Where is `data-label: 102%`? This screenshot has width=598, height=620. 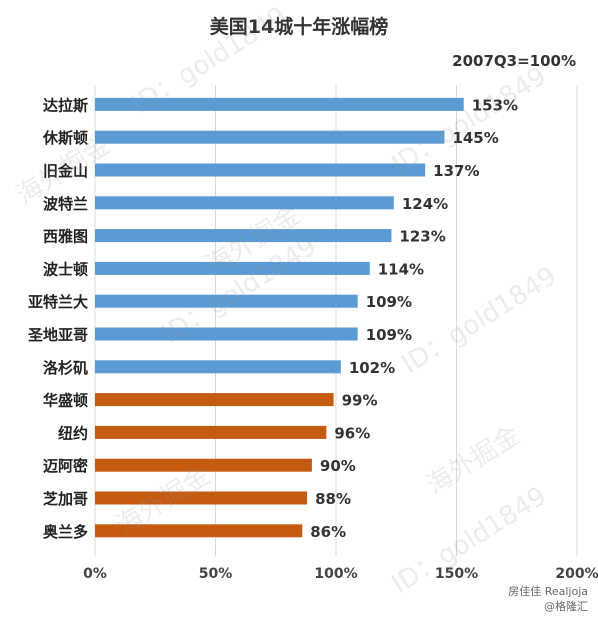 data-label: 102% is located at coordinates (372, 368).